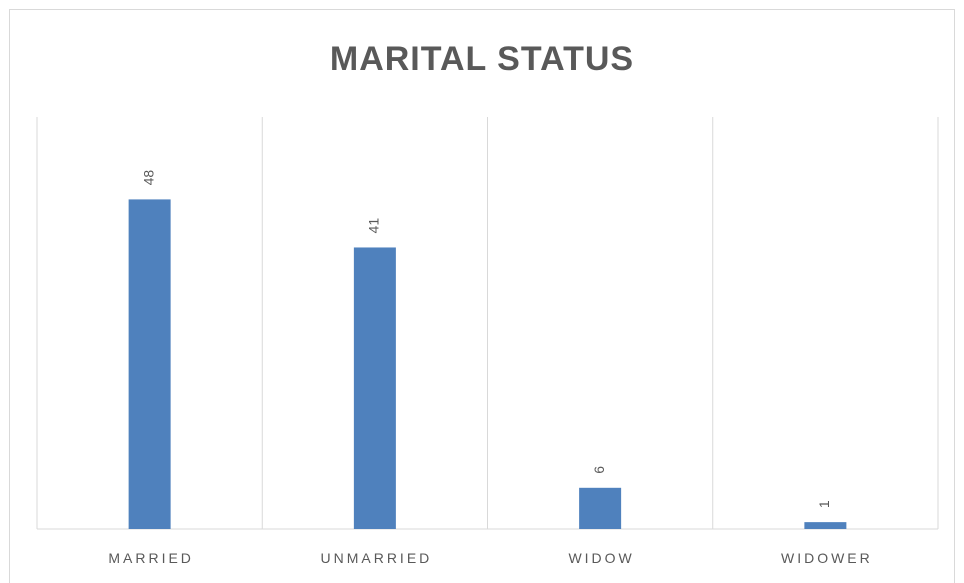 The image size is (964, 583). Describe the element at coordinates (827, 558) in the screenshot. I see `x-tick-label: WIDOWER` at that location.